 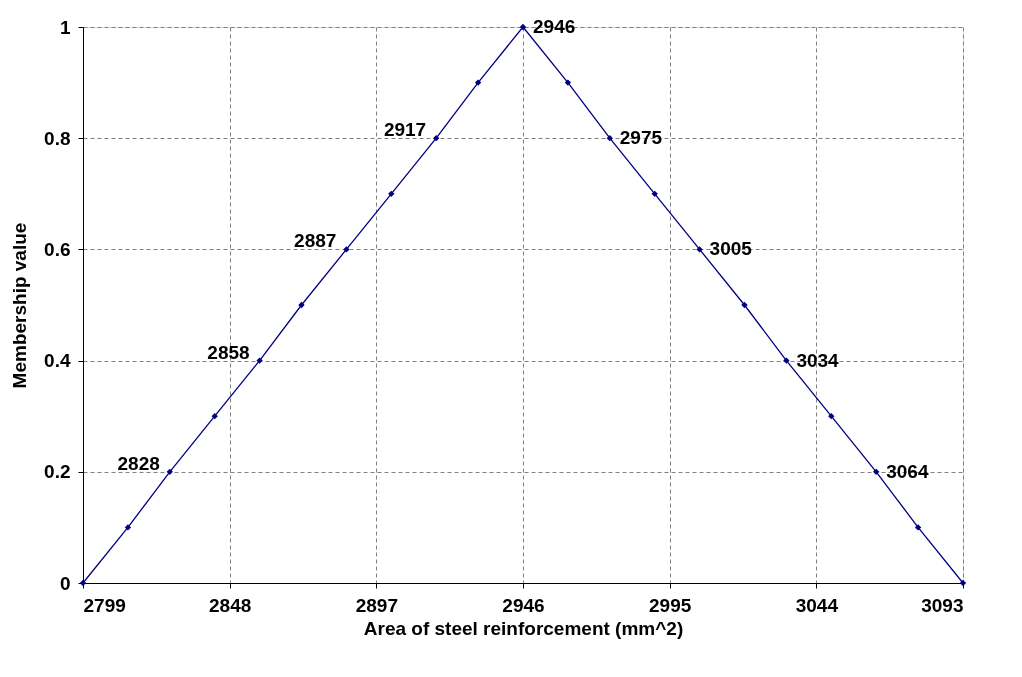 I want to click on annotation: 2975, so click(x=641, y=138).